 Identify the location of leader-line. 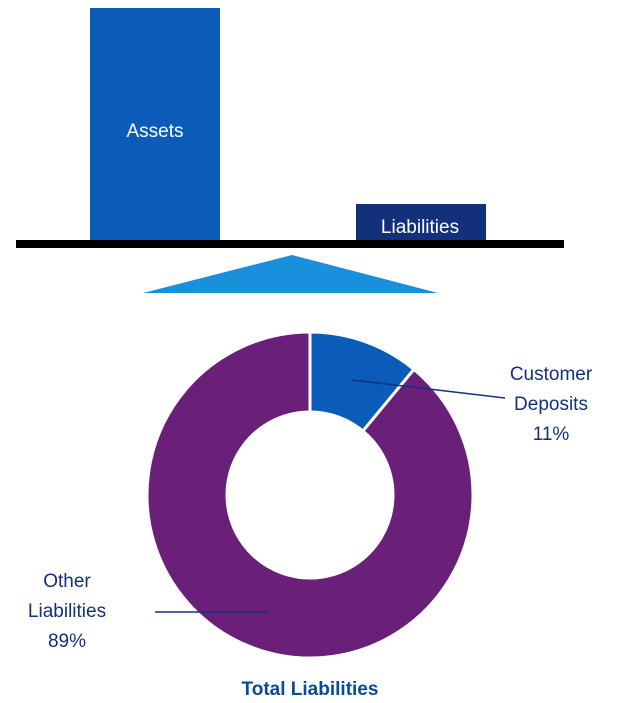
(428, 389).